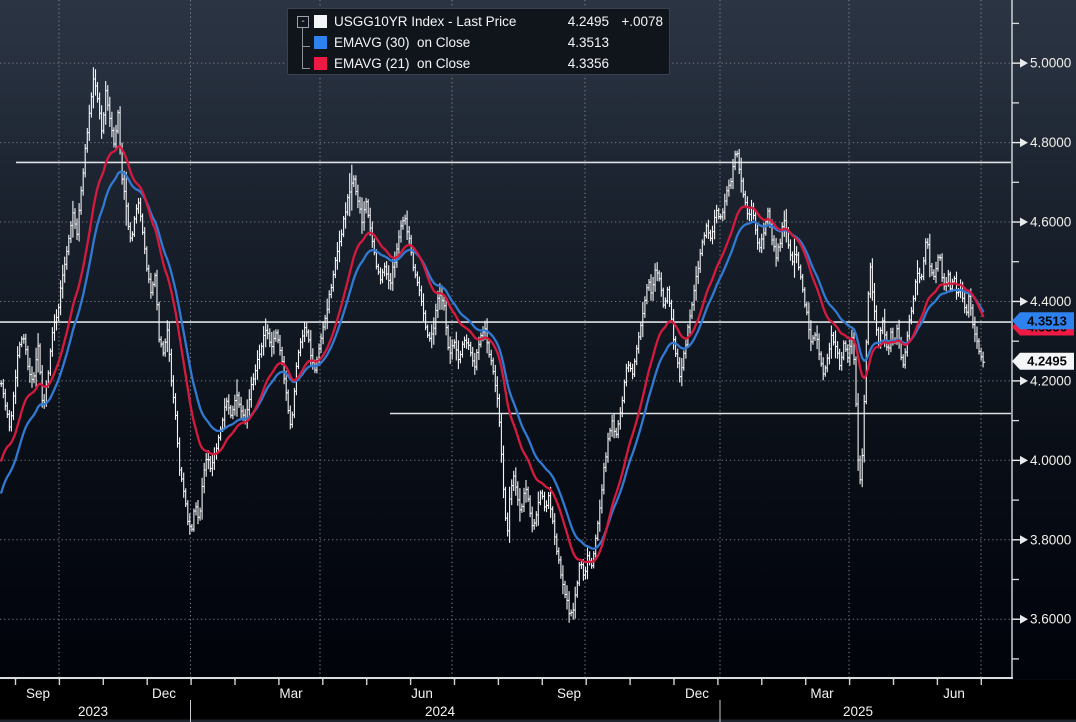 Image resolution: width=1076 pixels, height=722 pixels. What do you see at coordinates (425, 21) in the screenshot?
I see `price-series-label: USGG10YR Index - Last Price` at bounding box center [425, 21].